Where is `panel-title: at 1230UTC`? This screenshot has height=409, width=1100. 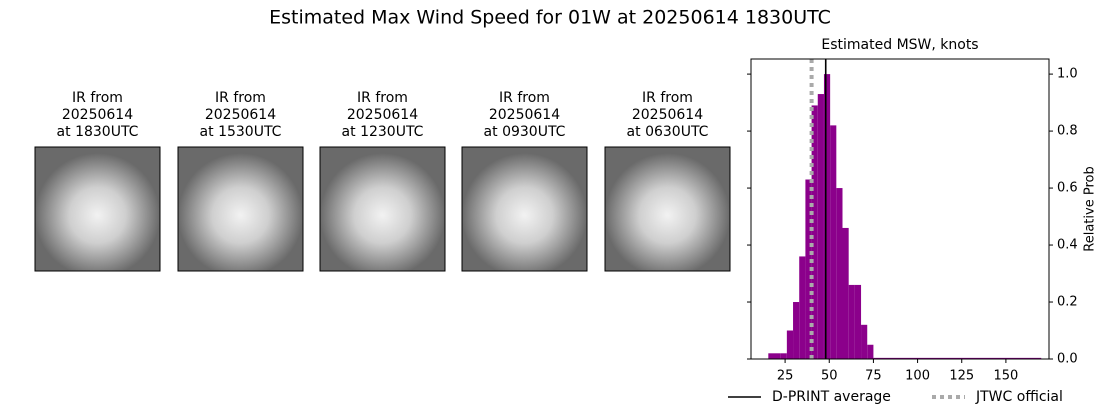
panel-title: at 1230UTC is located at coordinates (383, 132).